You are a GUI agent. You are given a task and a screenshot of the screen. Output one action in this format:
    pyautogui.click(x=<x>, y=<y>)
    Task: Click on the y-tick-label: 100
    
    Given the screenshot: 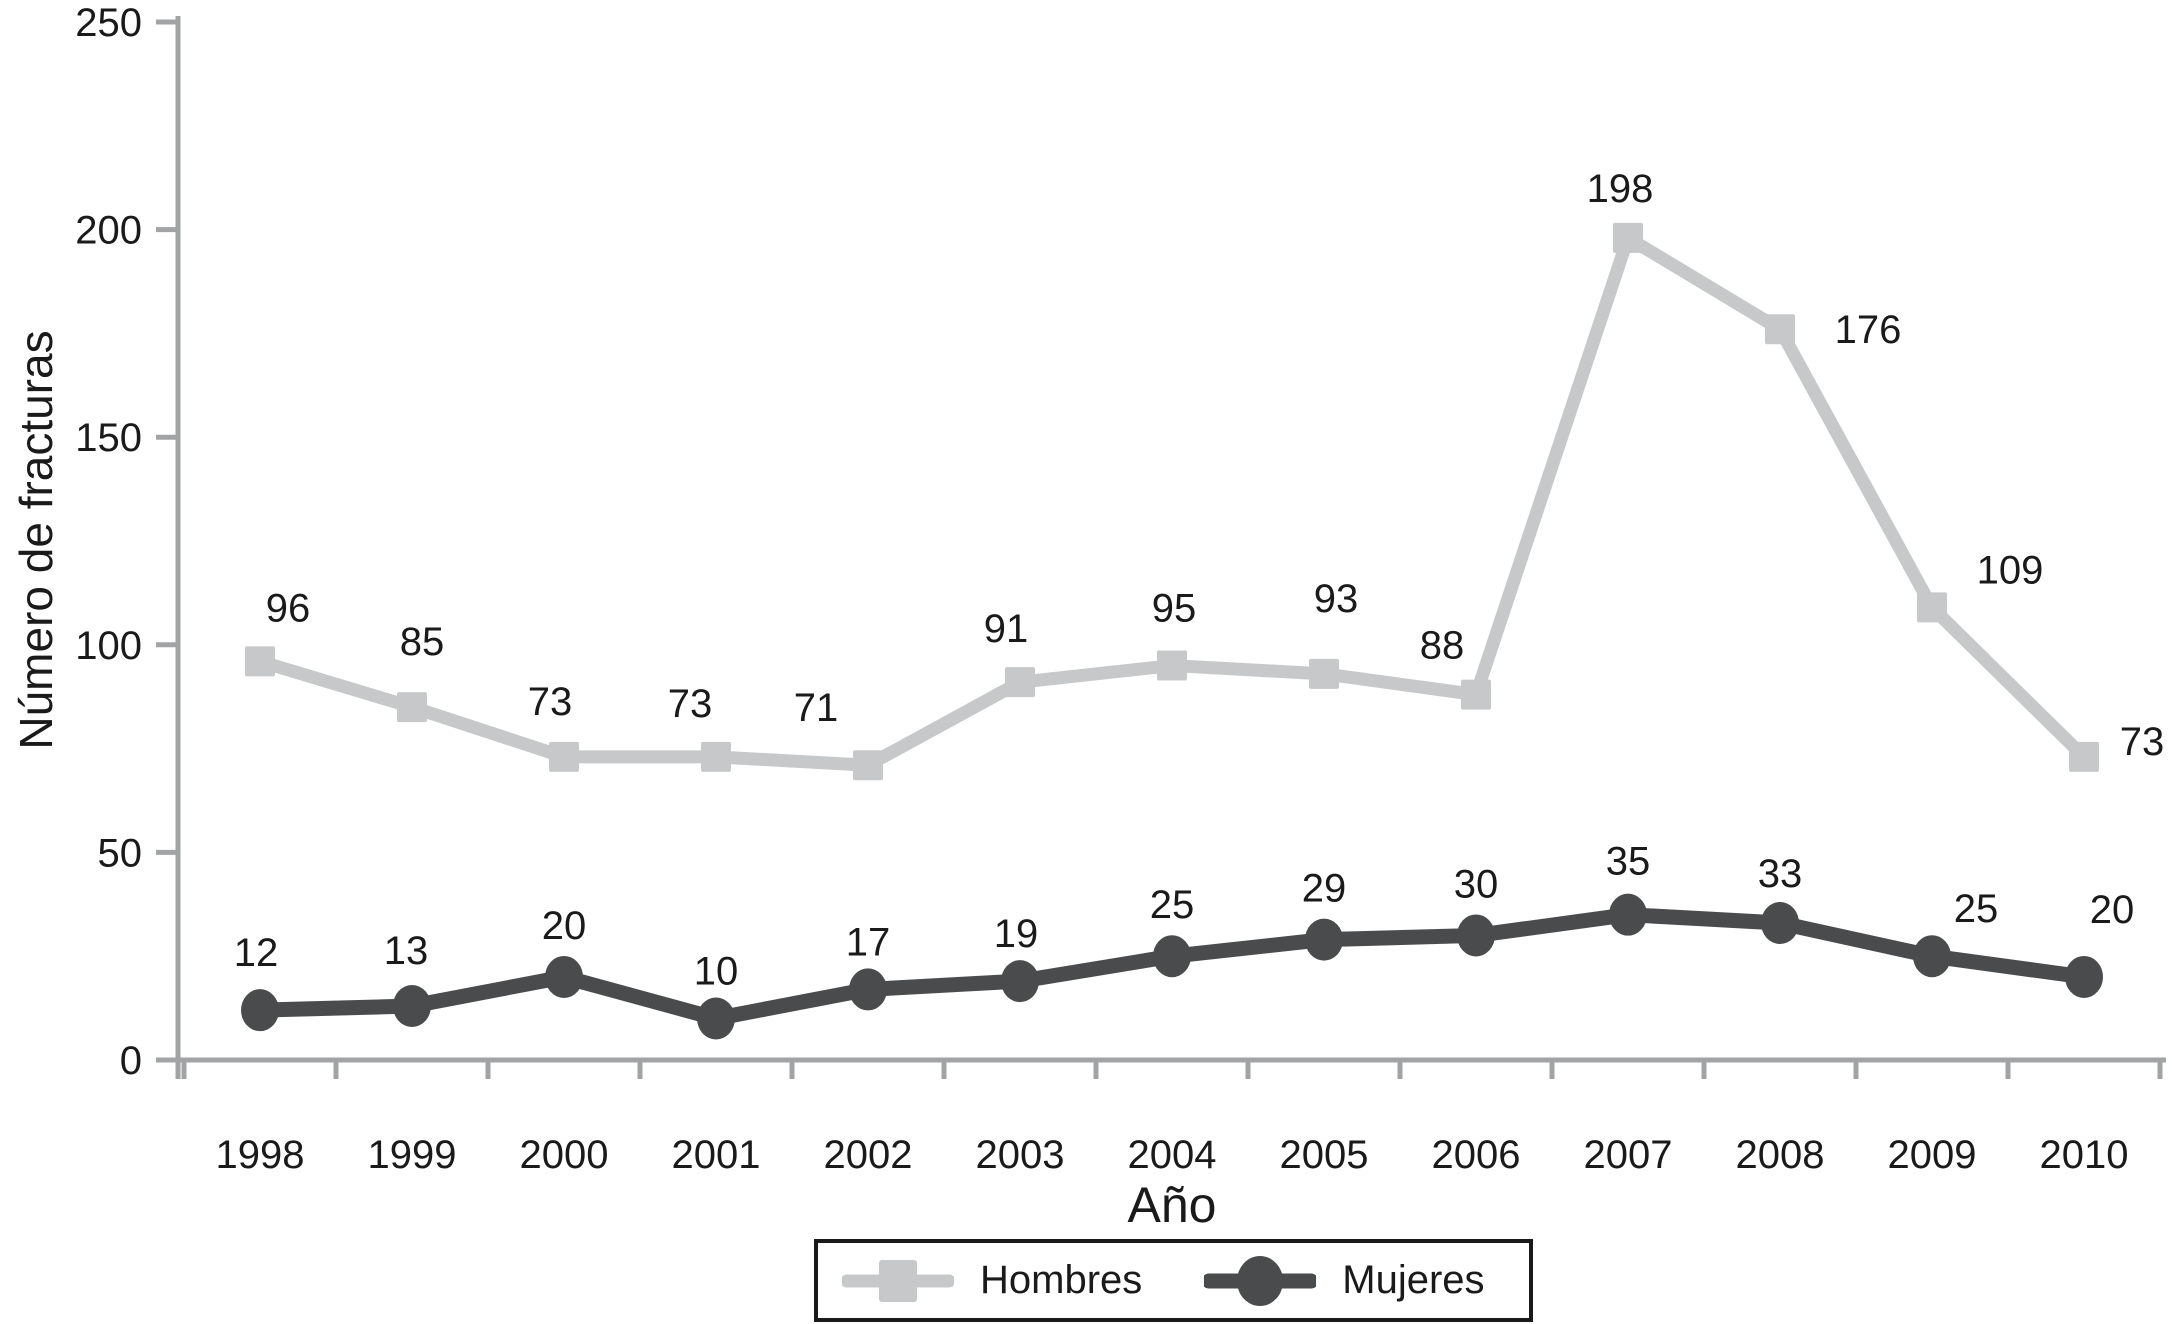 What is the action you would take?
    pyautogui.click(x=108, y=646)
    